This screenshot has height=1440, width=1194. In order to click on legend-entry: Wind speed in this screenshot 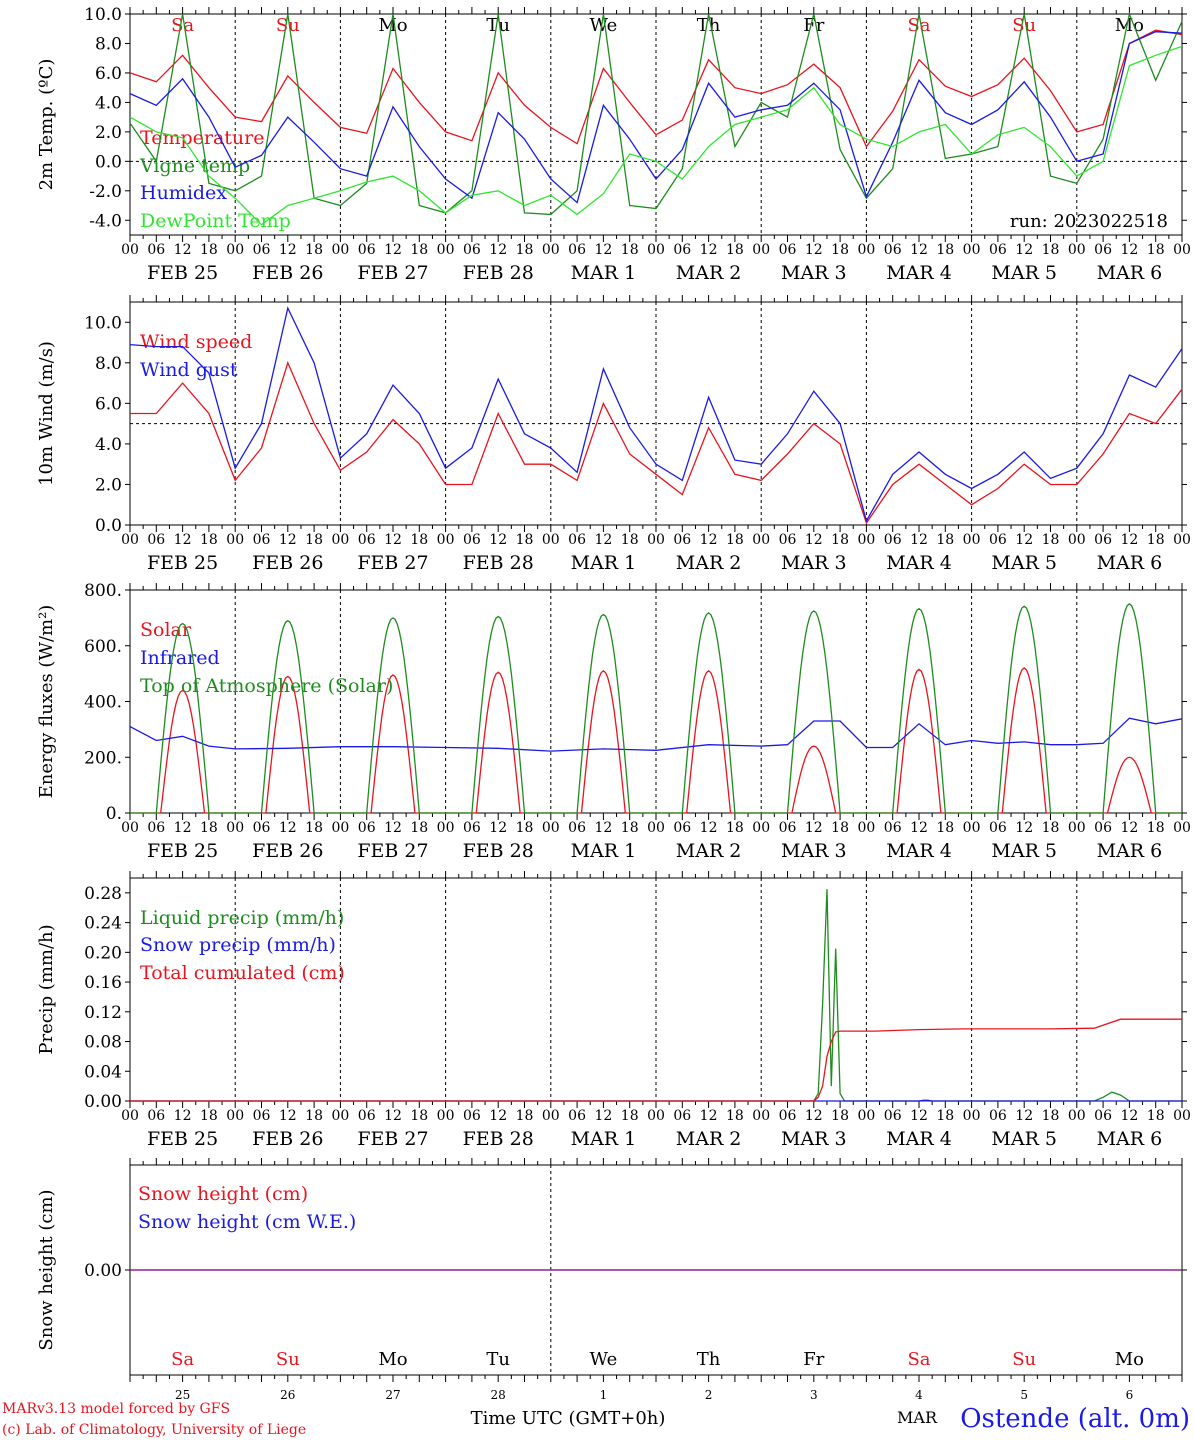, I will do `click(196, 342)`.